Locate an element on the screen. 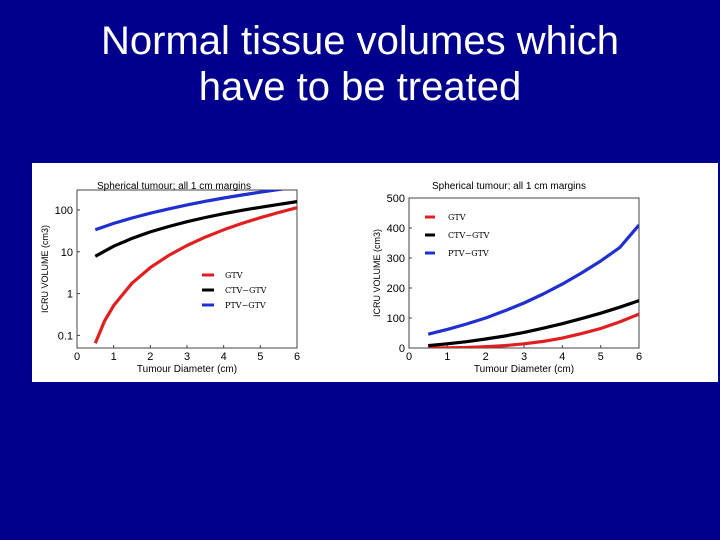 This screenshot has height=540, width=720. y-tick-label: 300 is located at coordinates (396, 259).